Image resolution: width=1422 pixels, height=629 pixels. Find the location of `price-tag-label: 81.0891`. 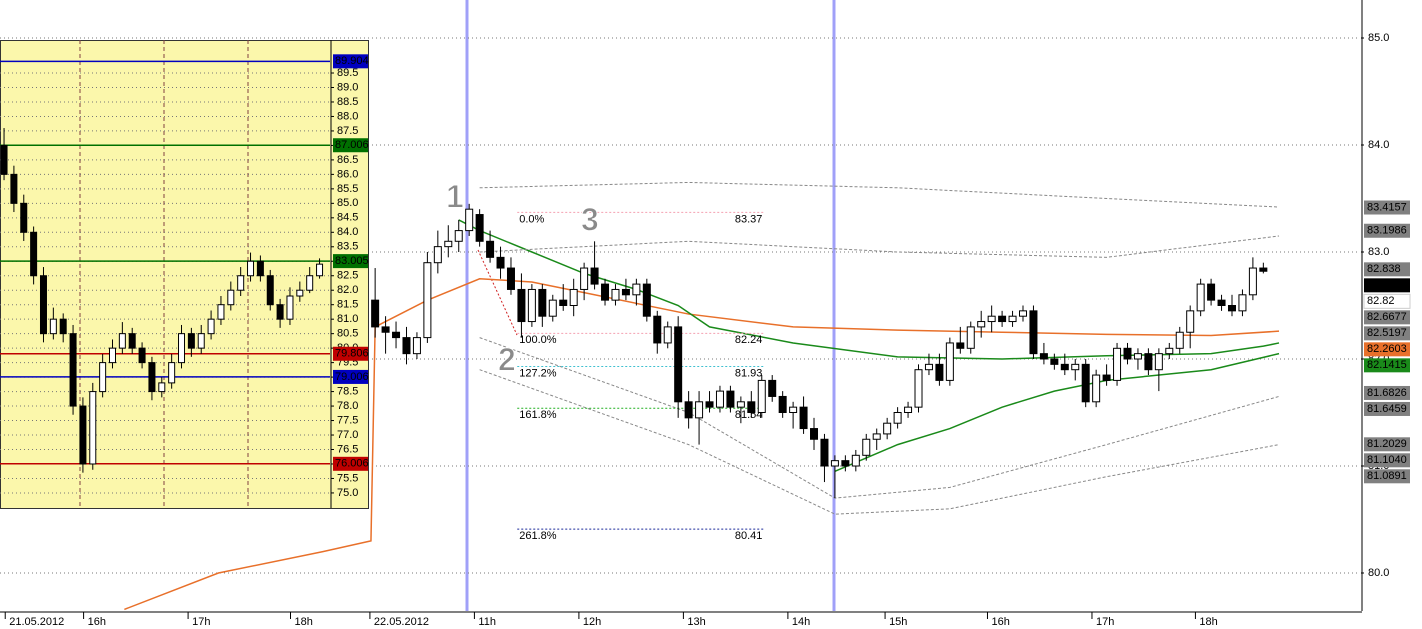

price-tag-label: 81.0891 is located at coordinates (1387, 476).